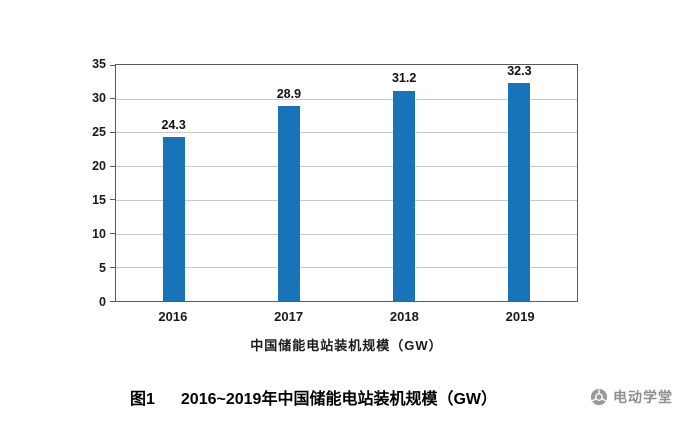 The width and height of the screenshot is (687, 424). What do you see at coordinates (404, 78) in the screenshot?
I see `bar-value-label: 31.2` at bounding box center [404, 78].